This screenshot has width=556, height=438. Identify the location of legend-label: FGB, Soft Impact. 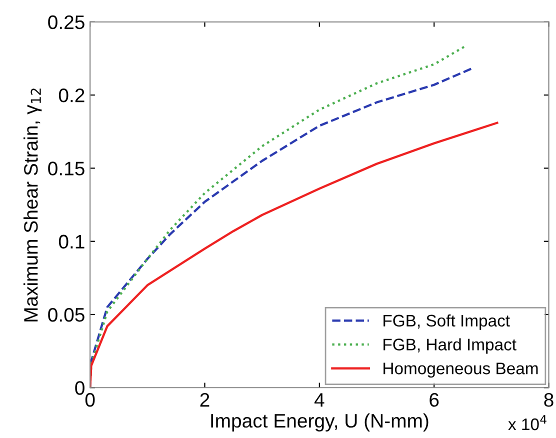
(447, 322).